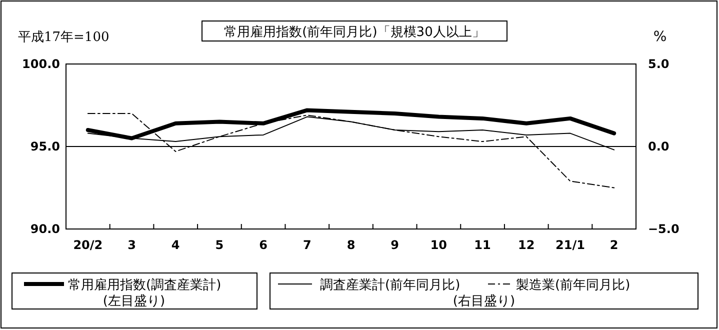  I want to click on x-tick-label: 8, so click(351, 245).